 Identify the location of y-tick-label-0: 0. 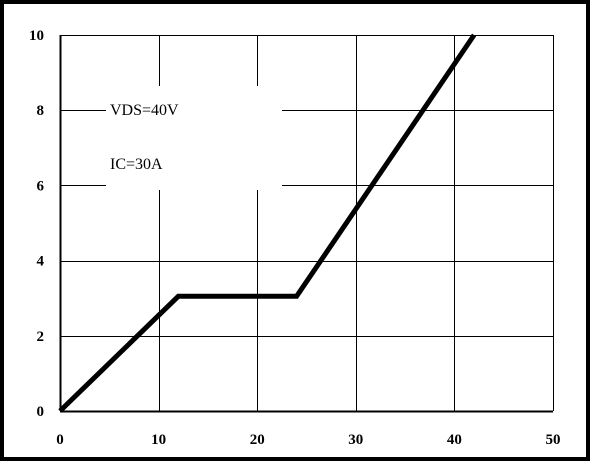
(41, 412).